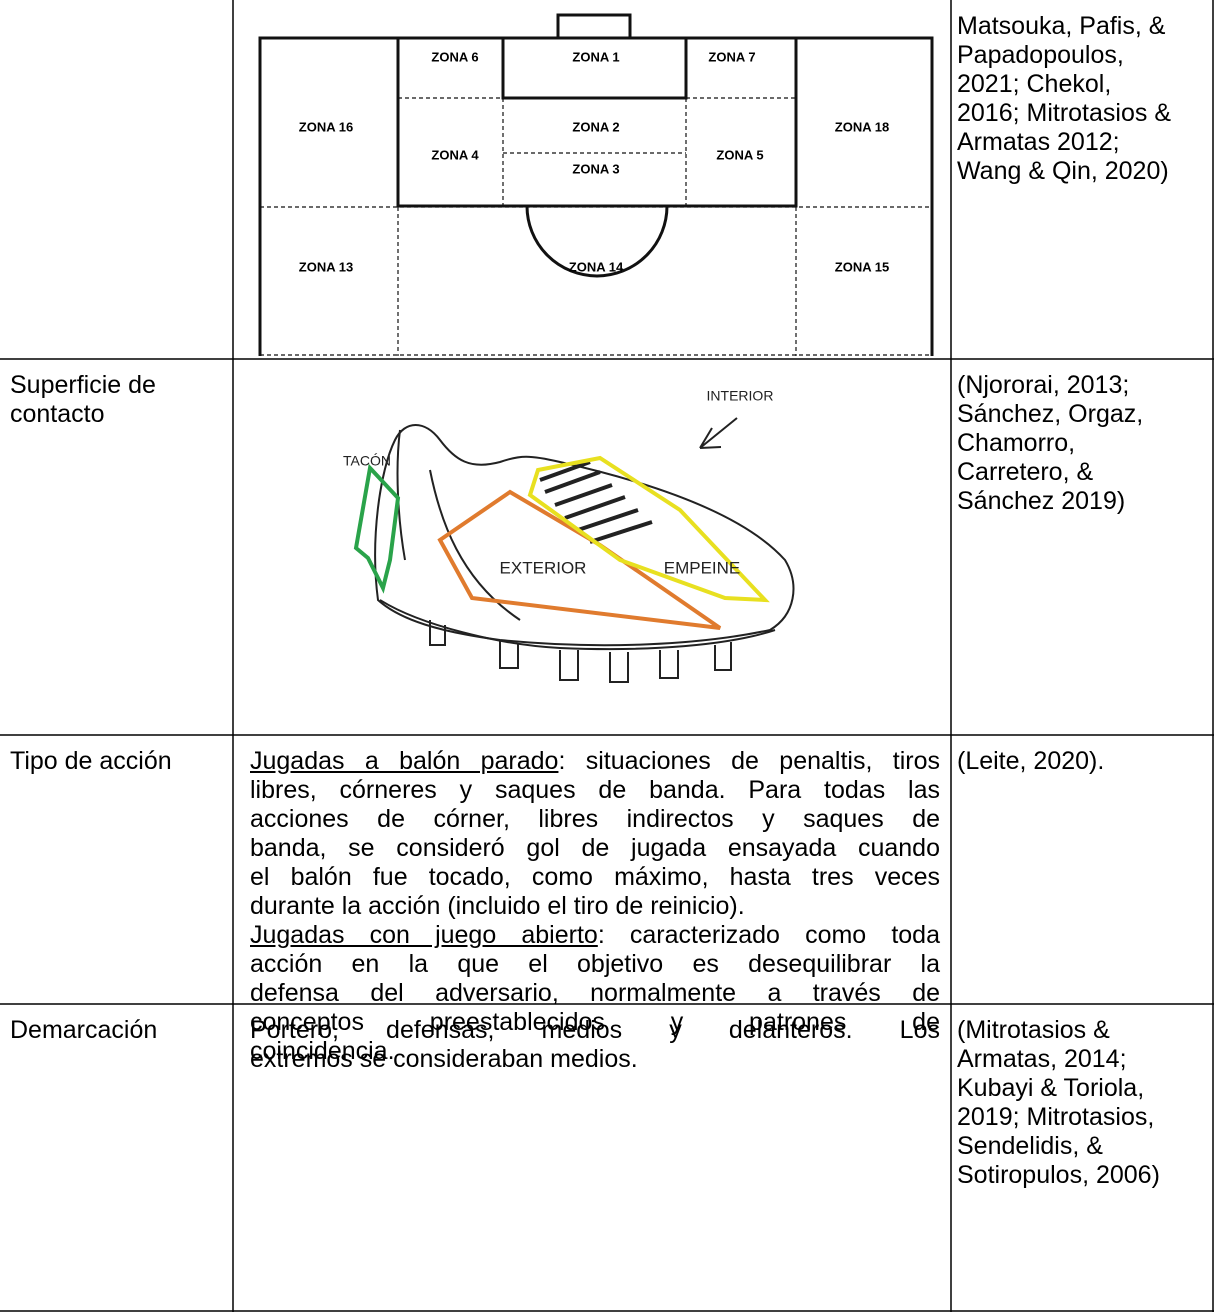 The height and width of the screenshot is (1312, 1214). What do you see at coordinates (322, 1051) in the screenshot?
I see `text: coincidencia.` at bounding box center [322, 1051].